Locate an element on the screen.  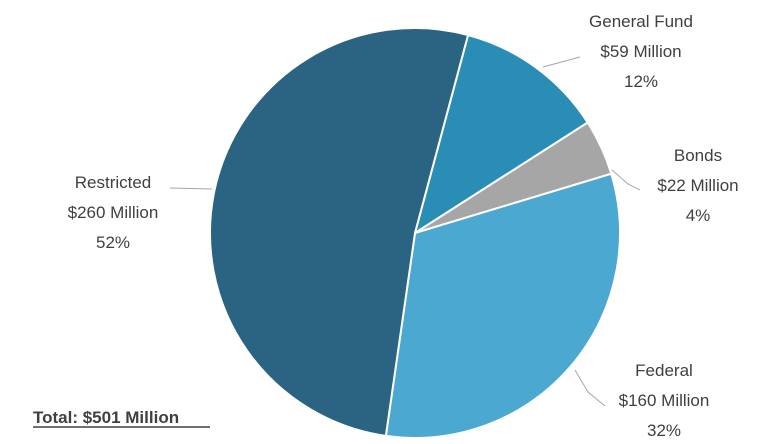
restricted-percent-label: 52% is located at coordinates (113, 242).